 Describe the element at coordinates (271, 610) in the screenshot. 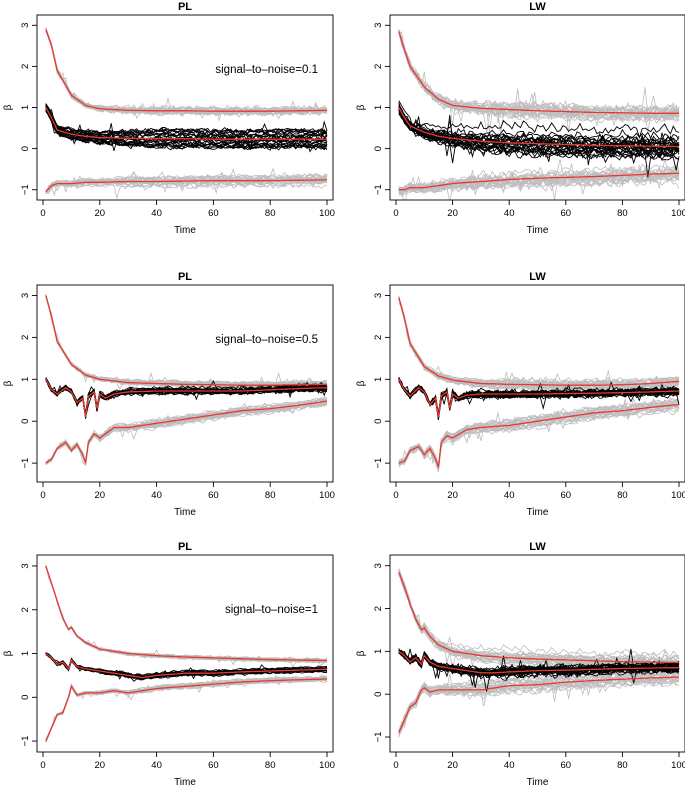

I see `signal-to-noise-annotation: signal–to–noise=1` at that location.